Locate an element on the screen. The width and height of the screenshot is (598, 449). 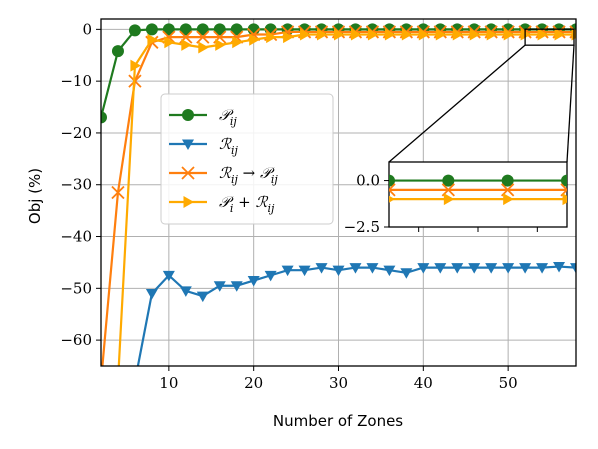
y-tick-label: −30 is located at coordinates (76, 185).